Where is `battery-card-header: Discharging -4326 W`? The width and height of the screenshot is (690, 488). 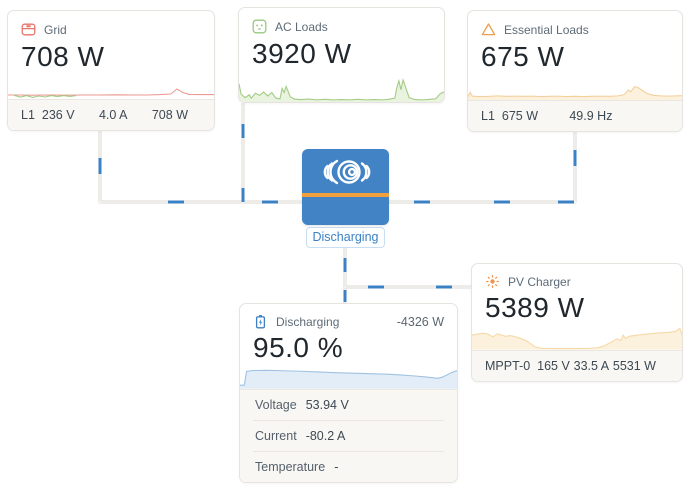 battery-card-header: Discharging -4326 W is located at coordinates (348, 316).